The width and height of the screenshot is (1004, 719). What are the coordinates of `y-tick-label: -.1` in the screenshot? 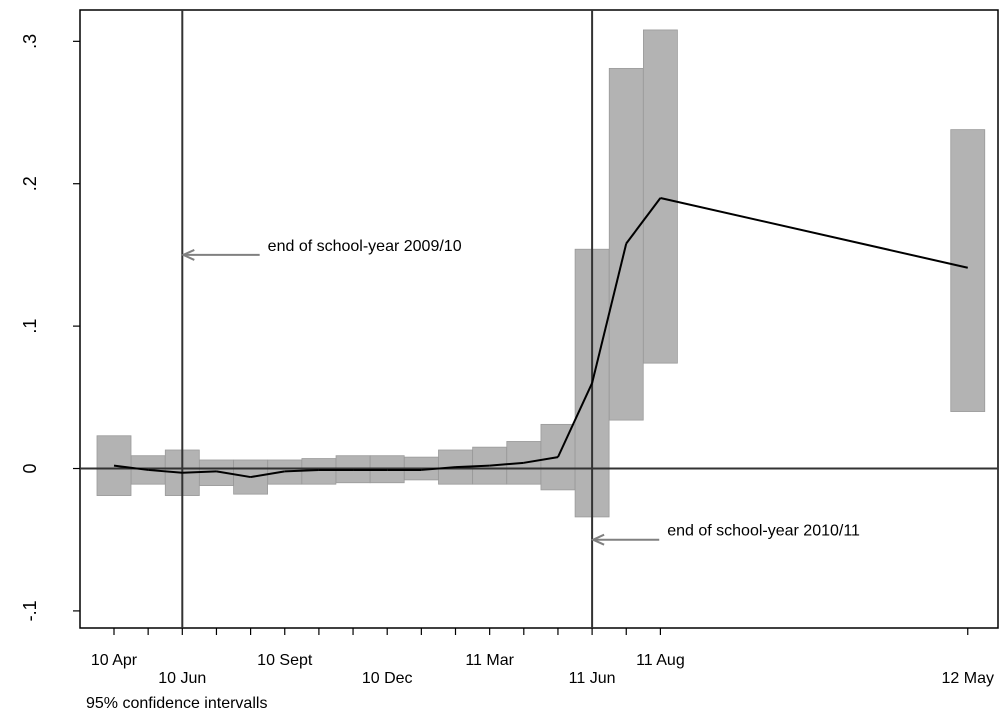 It's located at (30, 610).